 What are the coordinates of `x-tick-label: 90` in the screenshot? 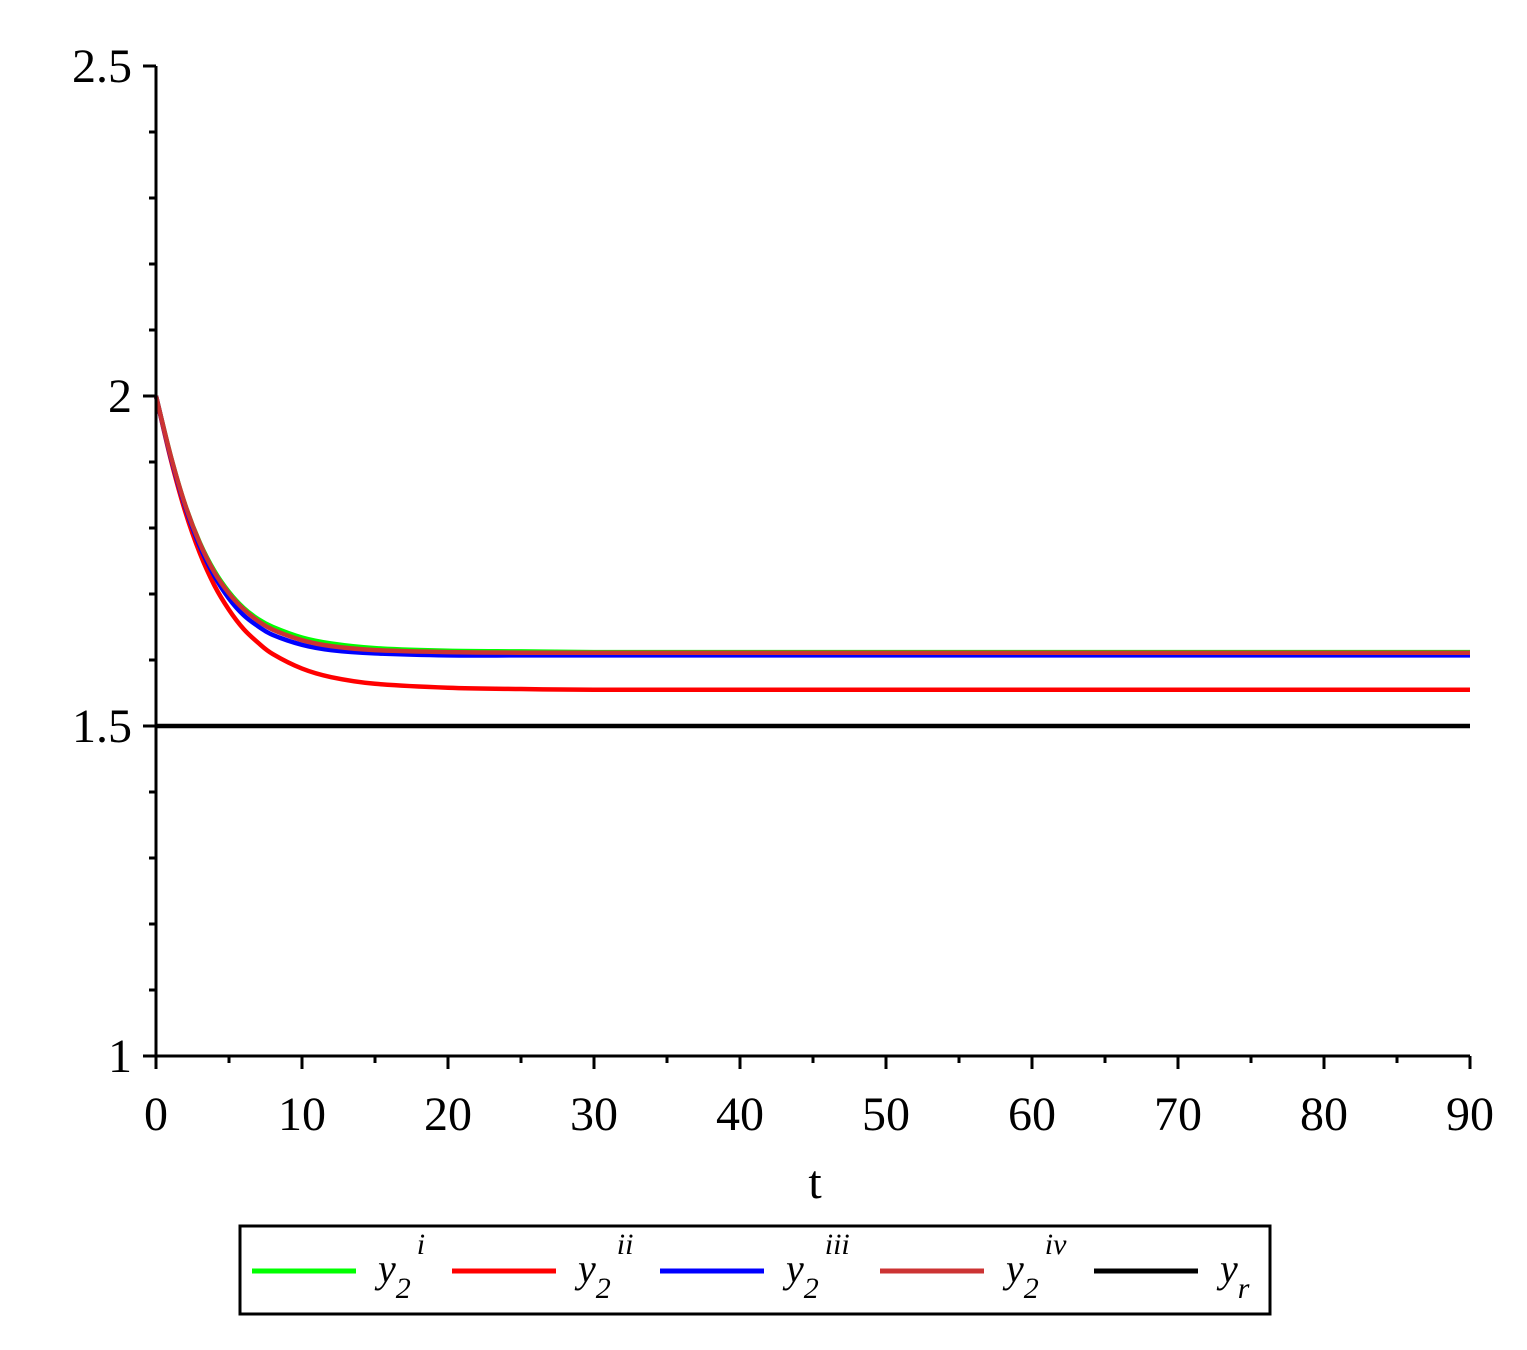 It's located at (1470, 1114).